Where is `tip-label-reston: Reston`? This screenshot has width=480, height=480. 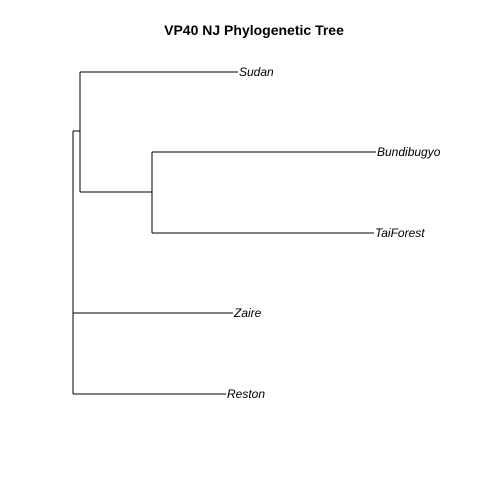
tip-label-reston: Reston is located at coordinates (246, 394).